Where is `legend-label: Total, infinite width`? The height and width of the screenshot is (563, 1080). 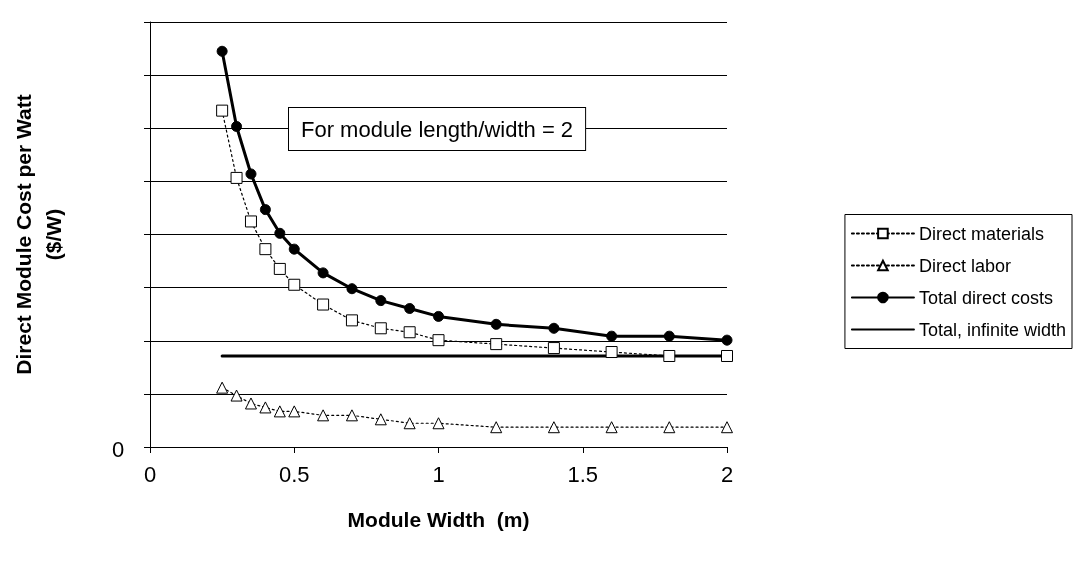 legend-label: Total, infinite width is located at coordinates (992, 329).